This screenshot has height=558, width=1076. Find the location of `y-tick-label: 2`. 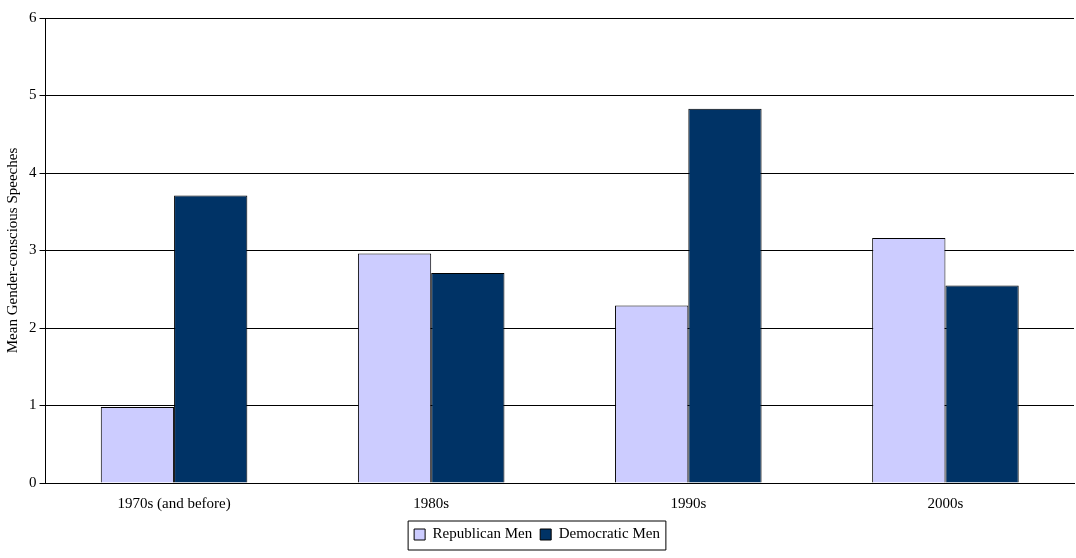

y-tick-label: 2 is located at coordinates (33, 326).